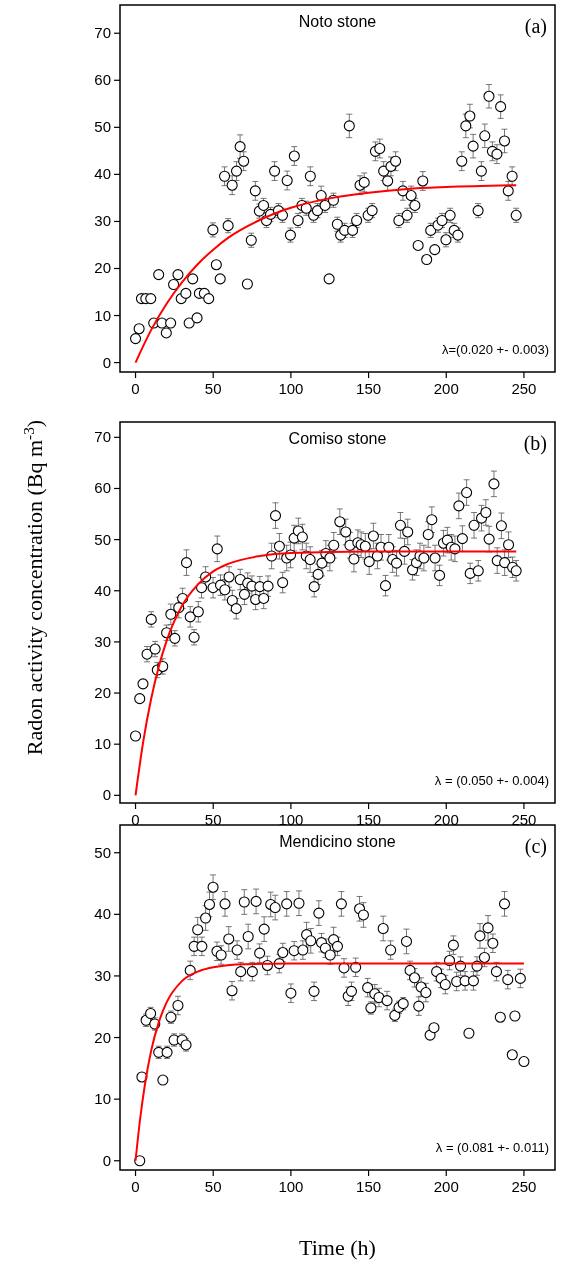 The width and height of the screenshot is (563, 1277). I want to click on annotation: (a), so click(535, 26).